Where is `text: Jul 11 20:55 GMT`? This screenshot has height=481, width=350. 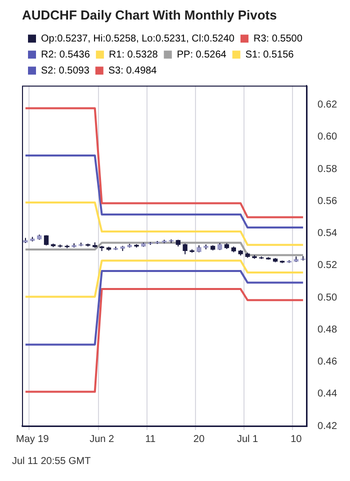 text: Jul 11 20:55 GMT is located at coordinates (52, 461).